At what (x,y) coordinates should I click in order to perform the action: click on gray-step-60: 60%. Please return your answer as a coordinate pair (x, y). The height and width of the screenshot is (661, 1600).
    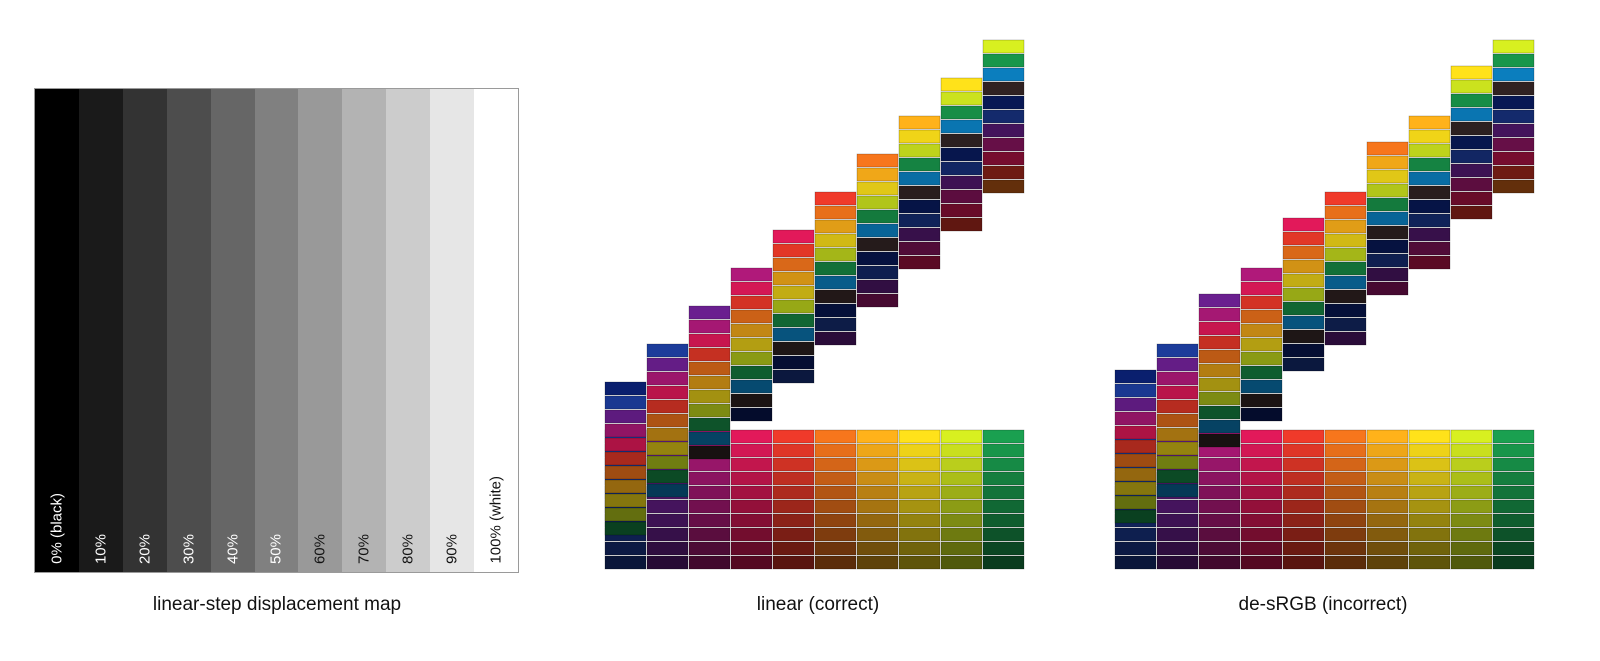
    Looking at the image, I should click on (320, 330).